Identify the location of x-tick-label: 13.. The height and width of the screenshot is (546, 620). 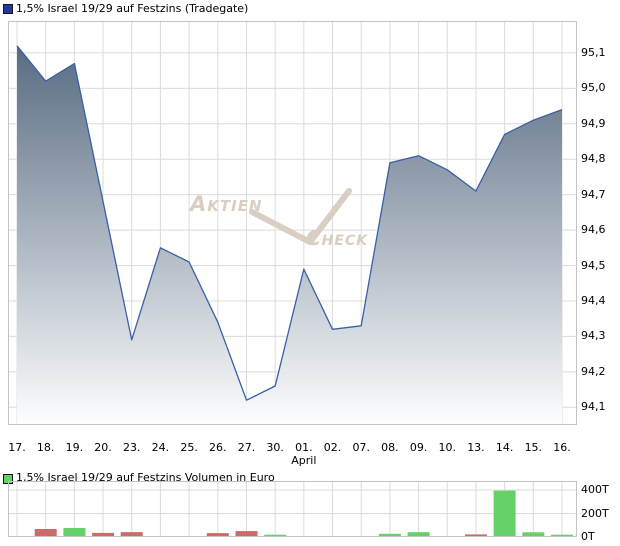
(476, 447).